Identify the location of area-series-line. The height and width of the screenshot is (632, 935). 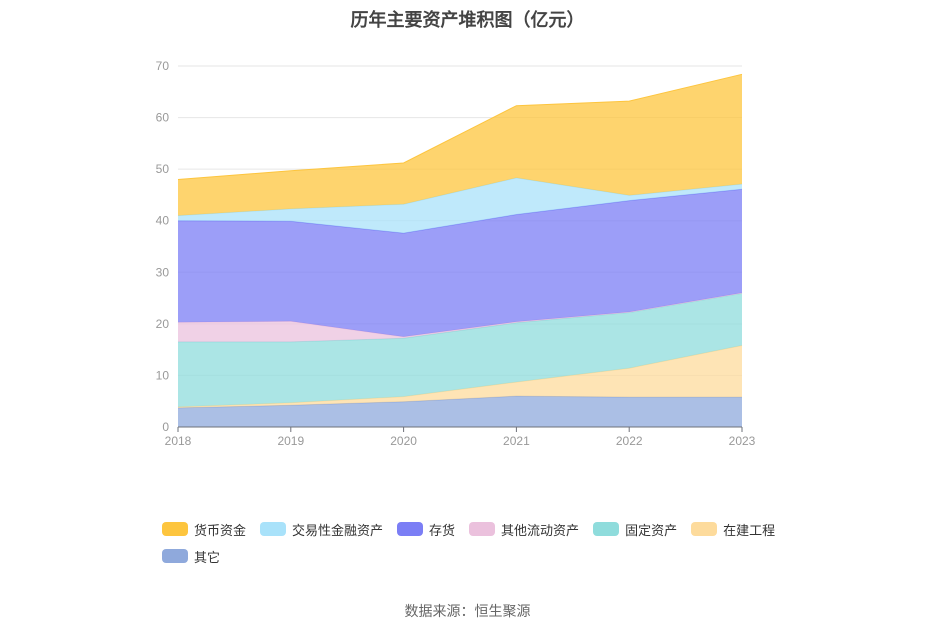
(460, 126).